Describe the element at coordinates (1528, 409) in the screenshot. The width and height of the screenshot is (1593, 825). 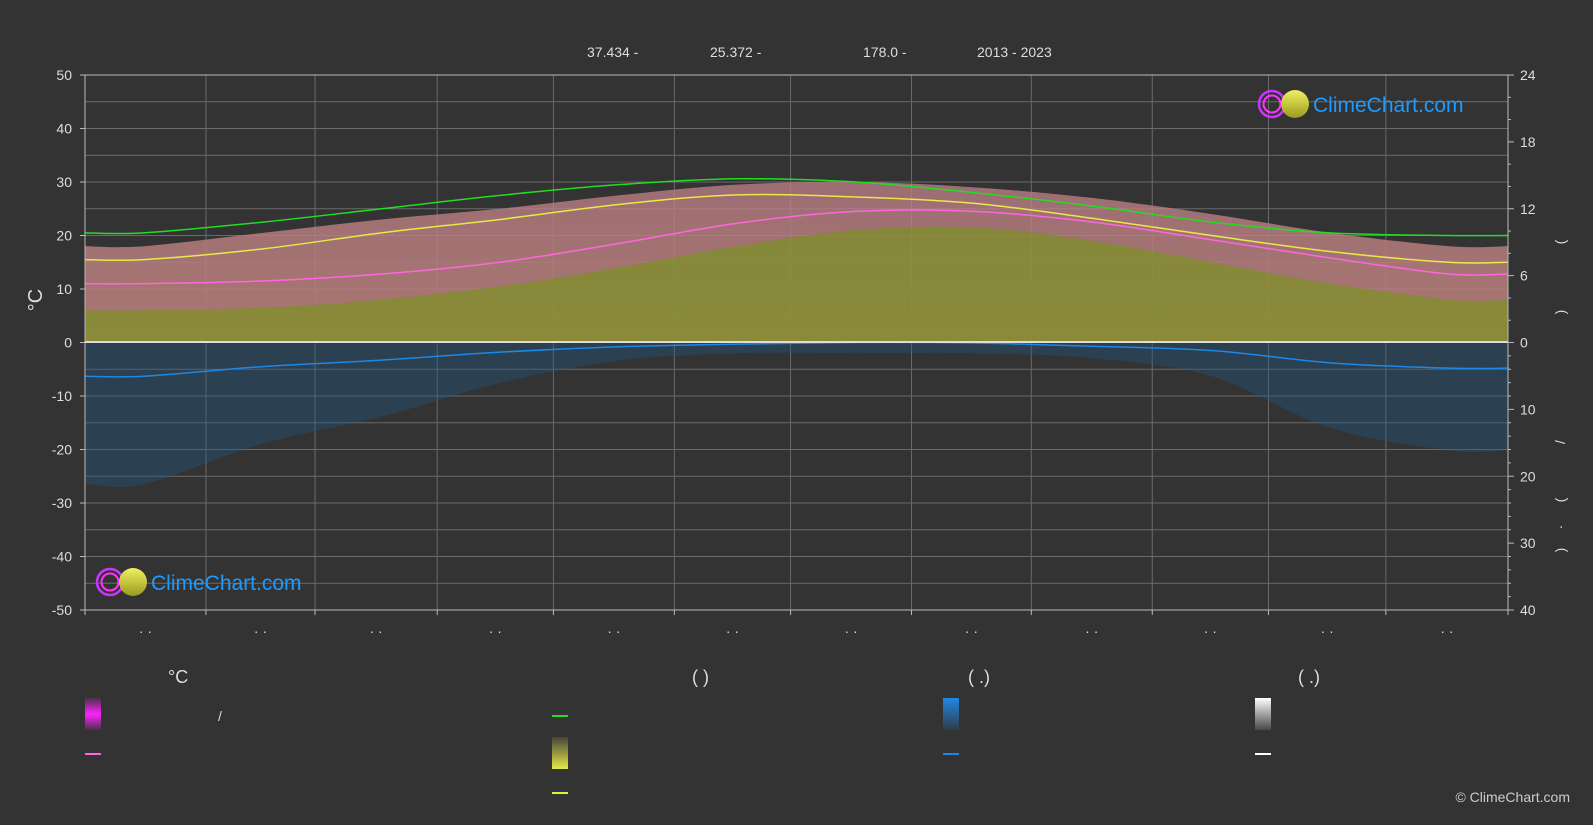
I see `right-tick-label: 10` at that location.